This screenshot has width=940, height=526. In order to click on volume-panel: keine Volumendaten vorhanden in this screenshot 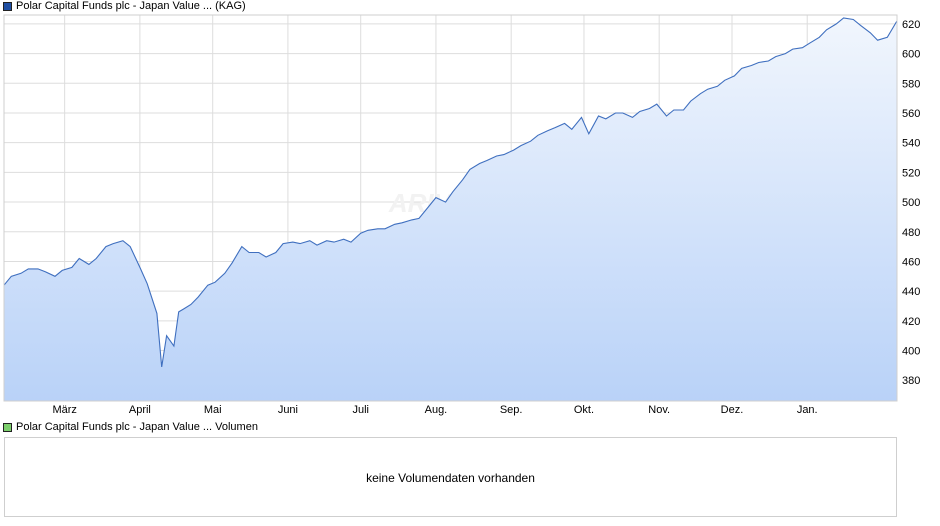, I will do `click(450, 477)`.